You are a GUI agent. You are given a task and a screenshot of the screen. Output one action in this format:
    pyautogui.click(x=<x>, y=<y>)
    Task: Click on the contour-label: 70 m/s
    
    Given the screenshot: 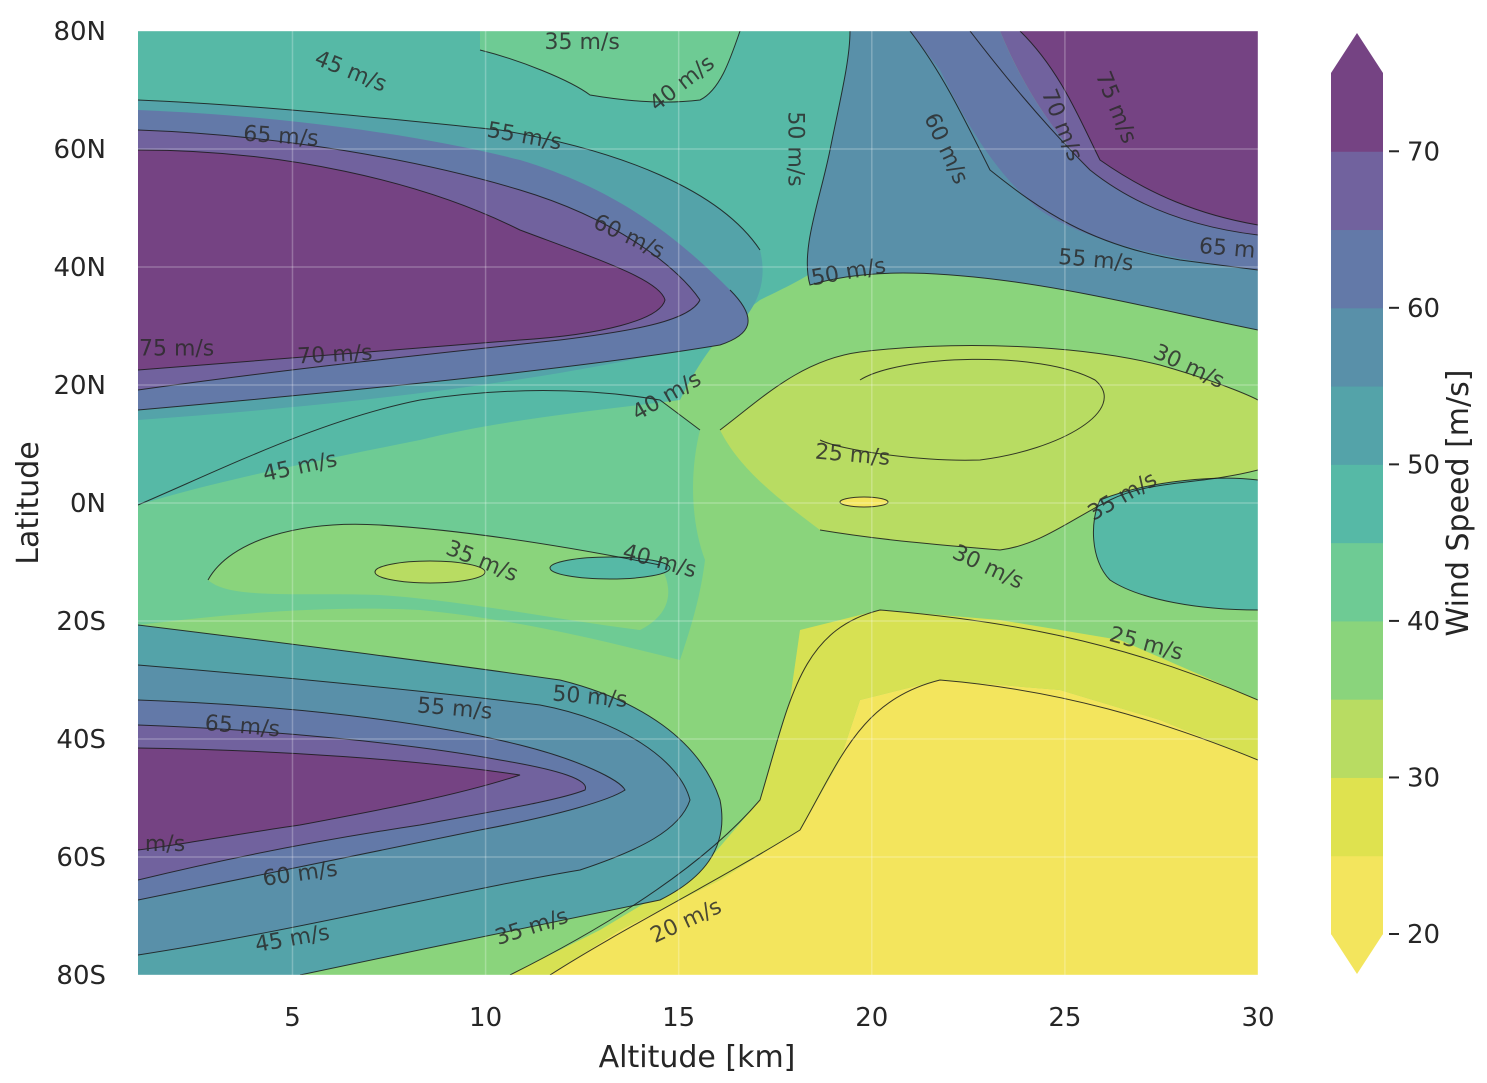 What is the action you would take?
    pyautogui.click(x=335, y=355)
    